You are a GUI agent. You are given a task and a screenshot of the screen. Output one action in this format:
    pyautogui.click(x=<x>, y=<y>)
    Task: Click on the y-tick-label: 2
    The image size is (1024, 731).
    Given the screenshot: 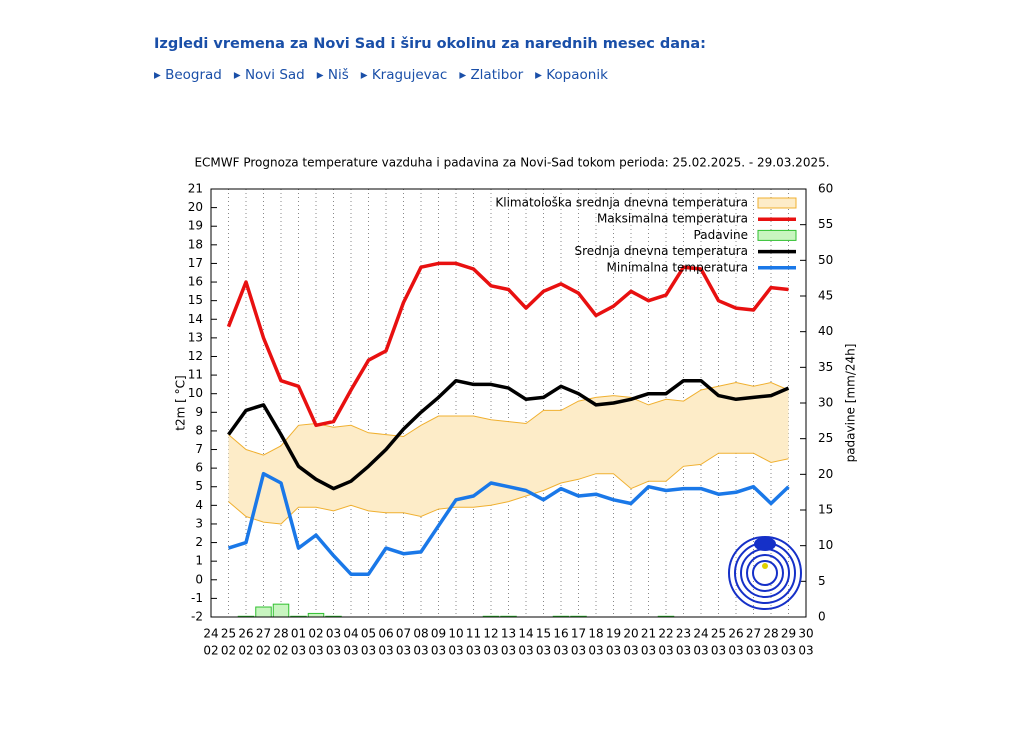 What is the action you would take?
    pyautogui.click(x=199, y=542)
    